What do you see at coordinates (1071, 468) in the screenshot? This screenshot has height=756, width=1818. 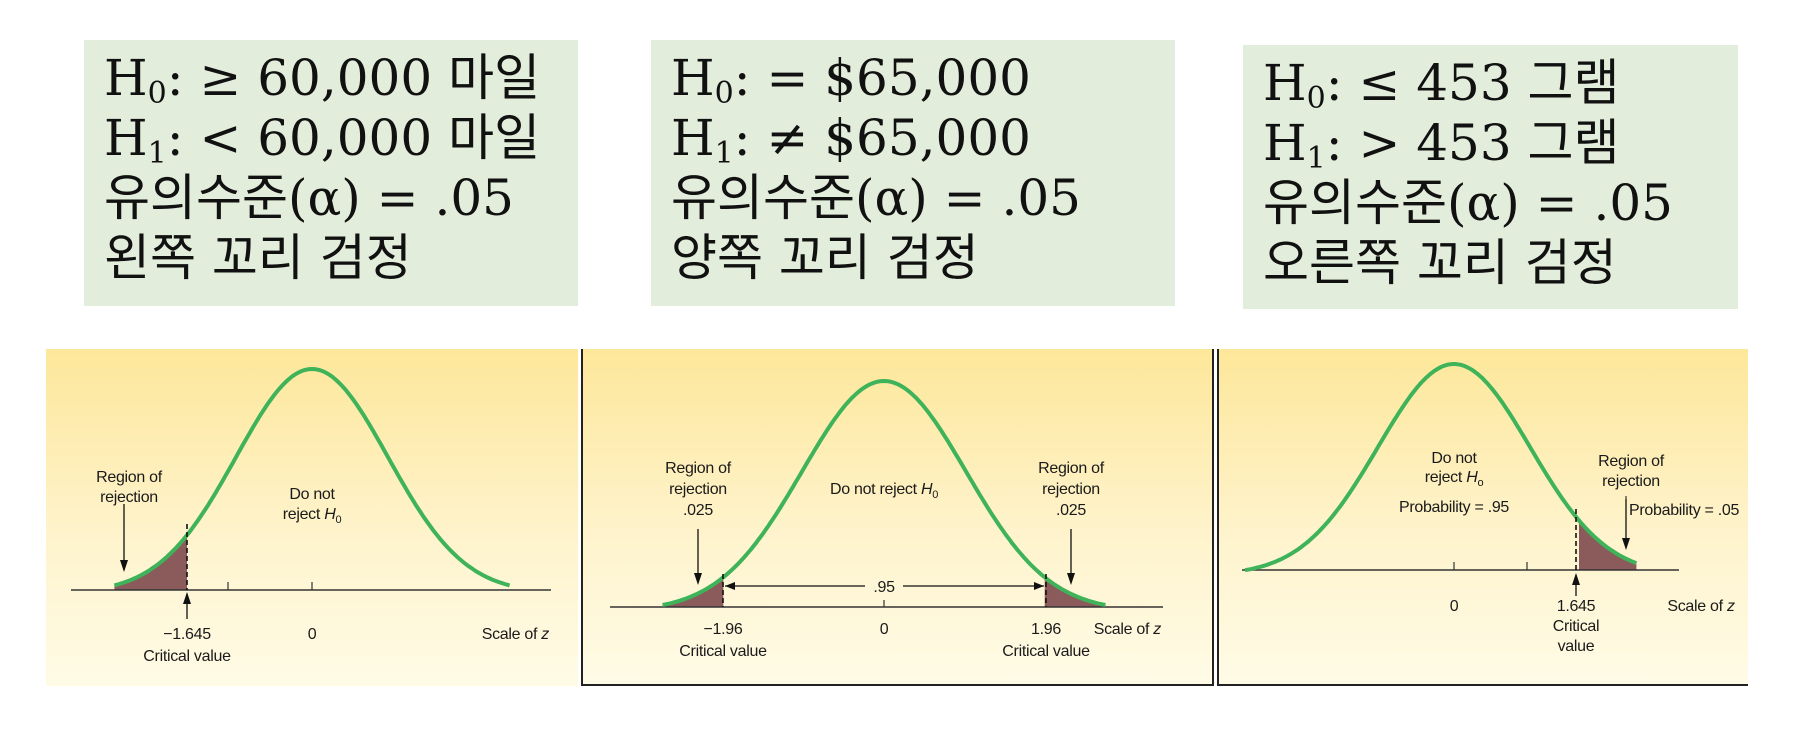 I see `region-right-1: Region of` at bounding box center [1071, 468].